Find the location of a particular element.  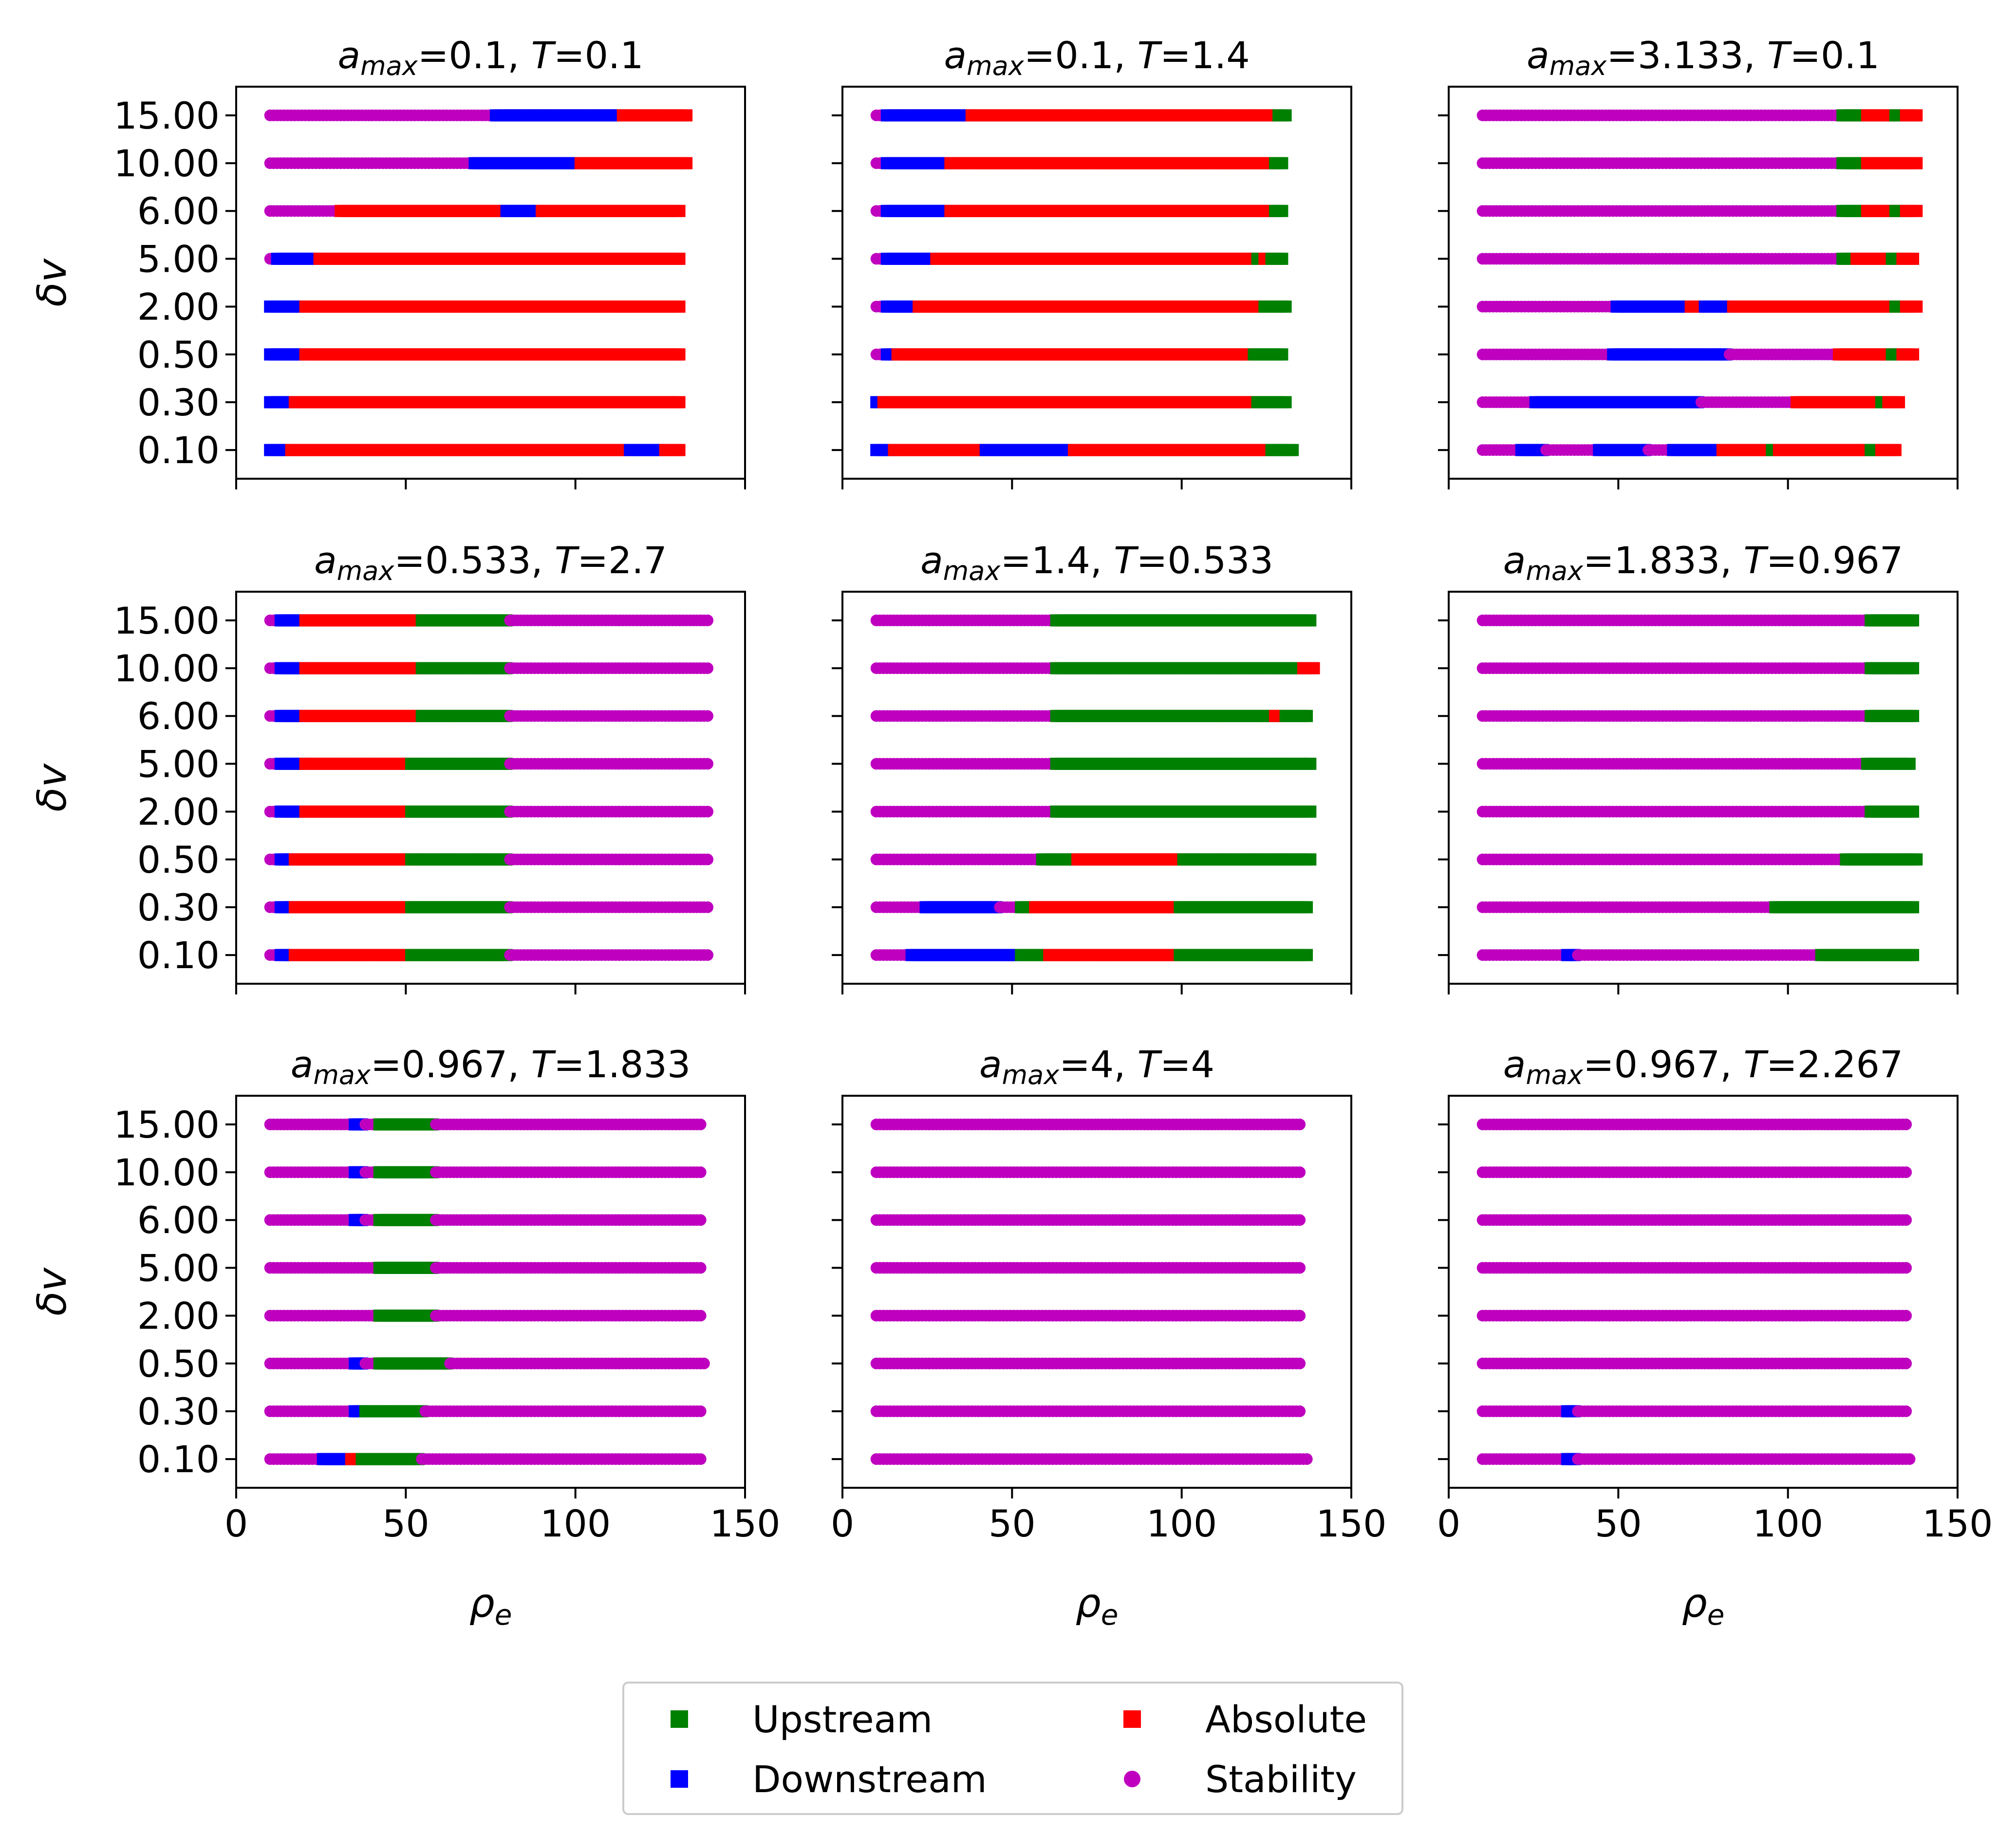

subplot-6: amax=1.833, T=0.967 is located at coordinates (1698, 766).